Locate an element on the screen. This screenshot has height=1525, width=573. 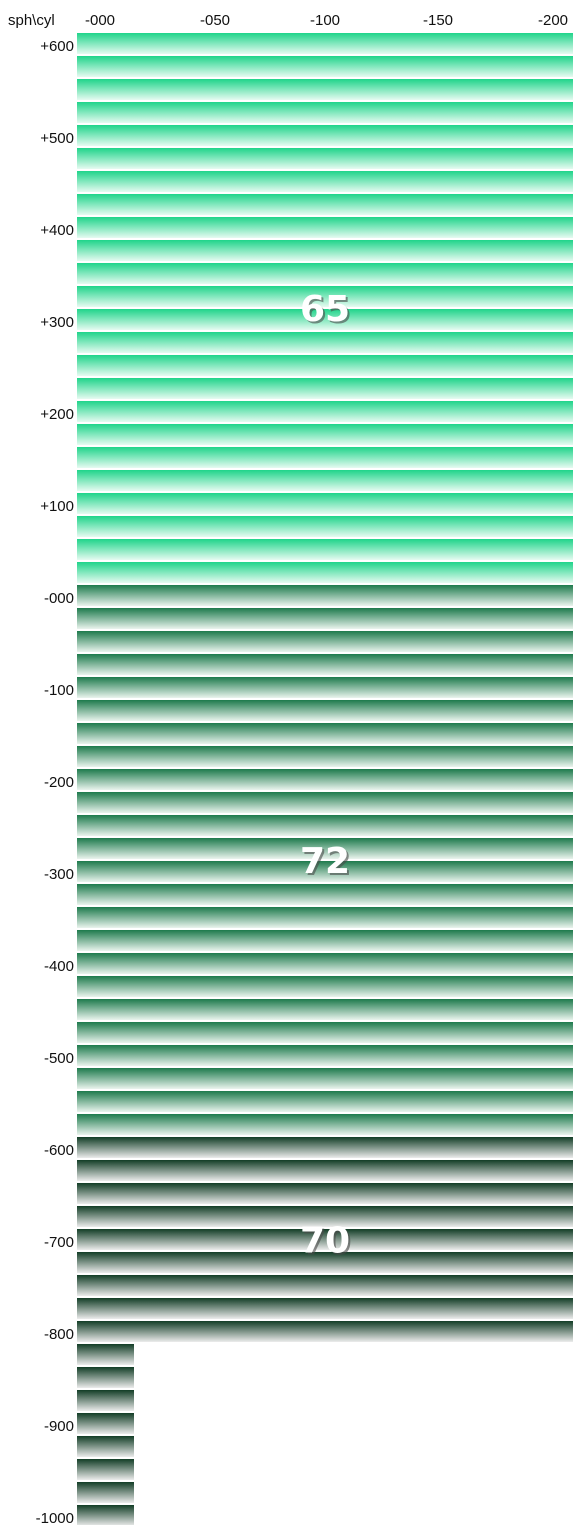
sph-row--75 is located at coordinates (325, 664).